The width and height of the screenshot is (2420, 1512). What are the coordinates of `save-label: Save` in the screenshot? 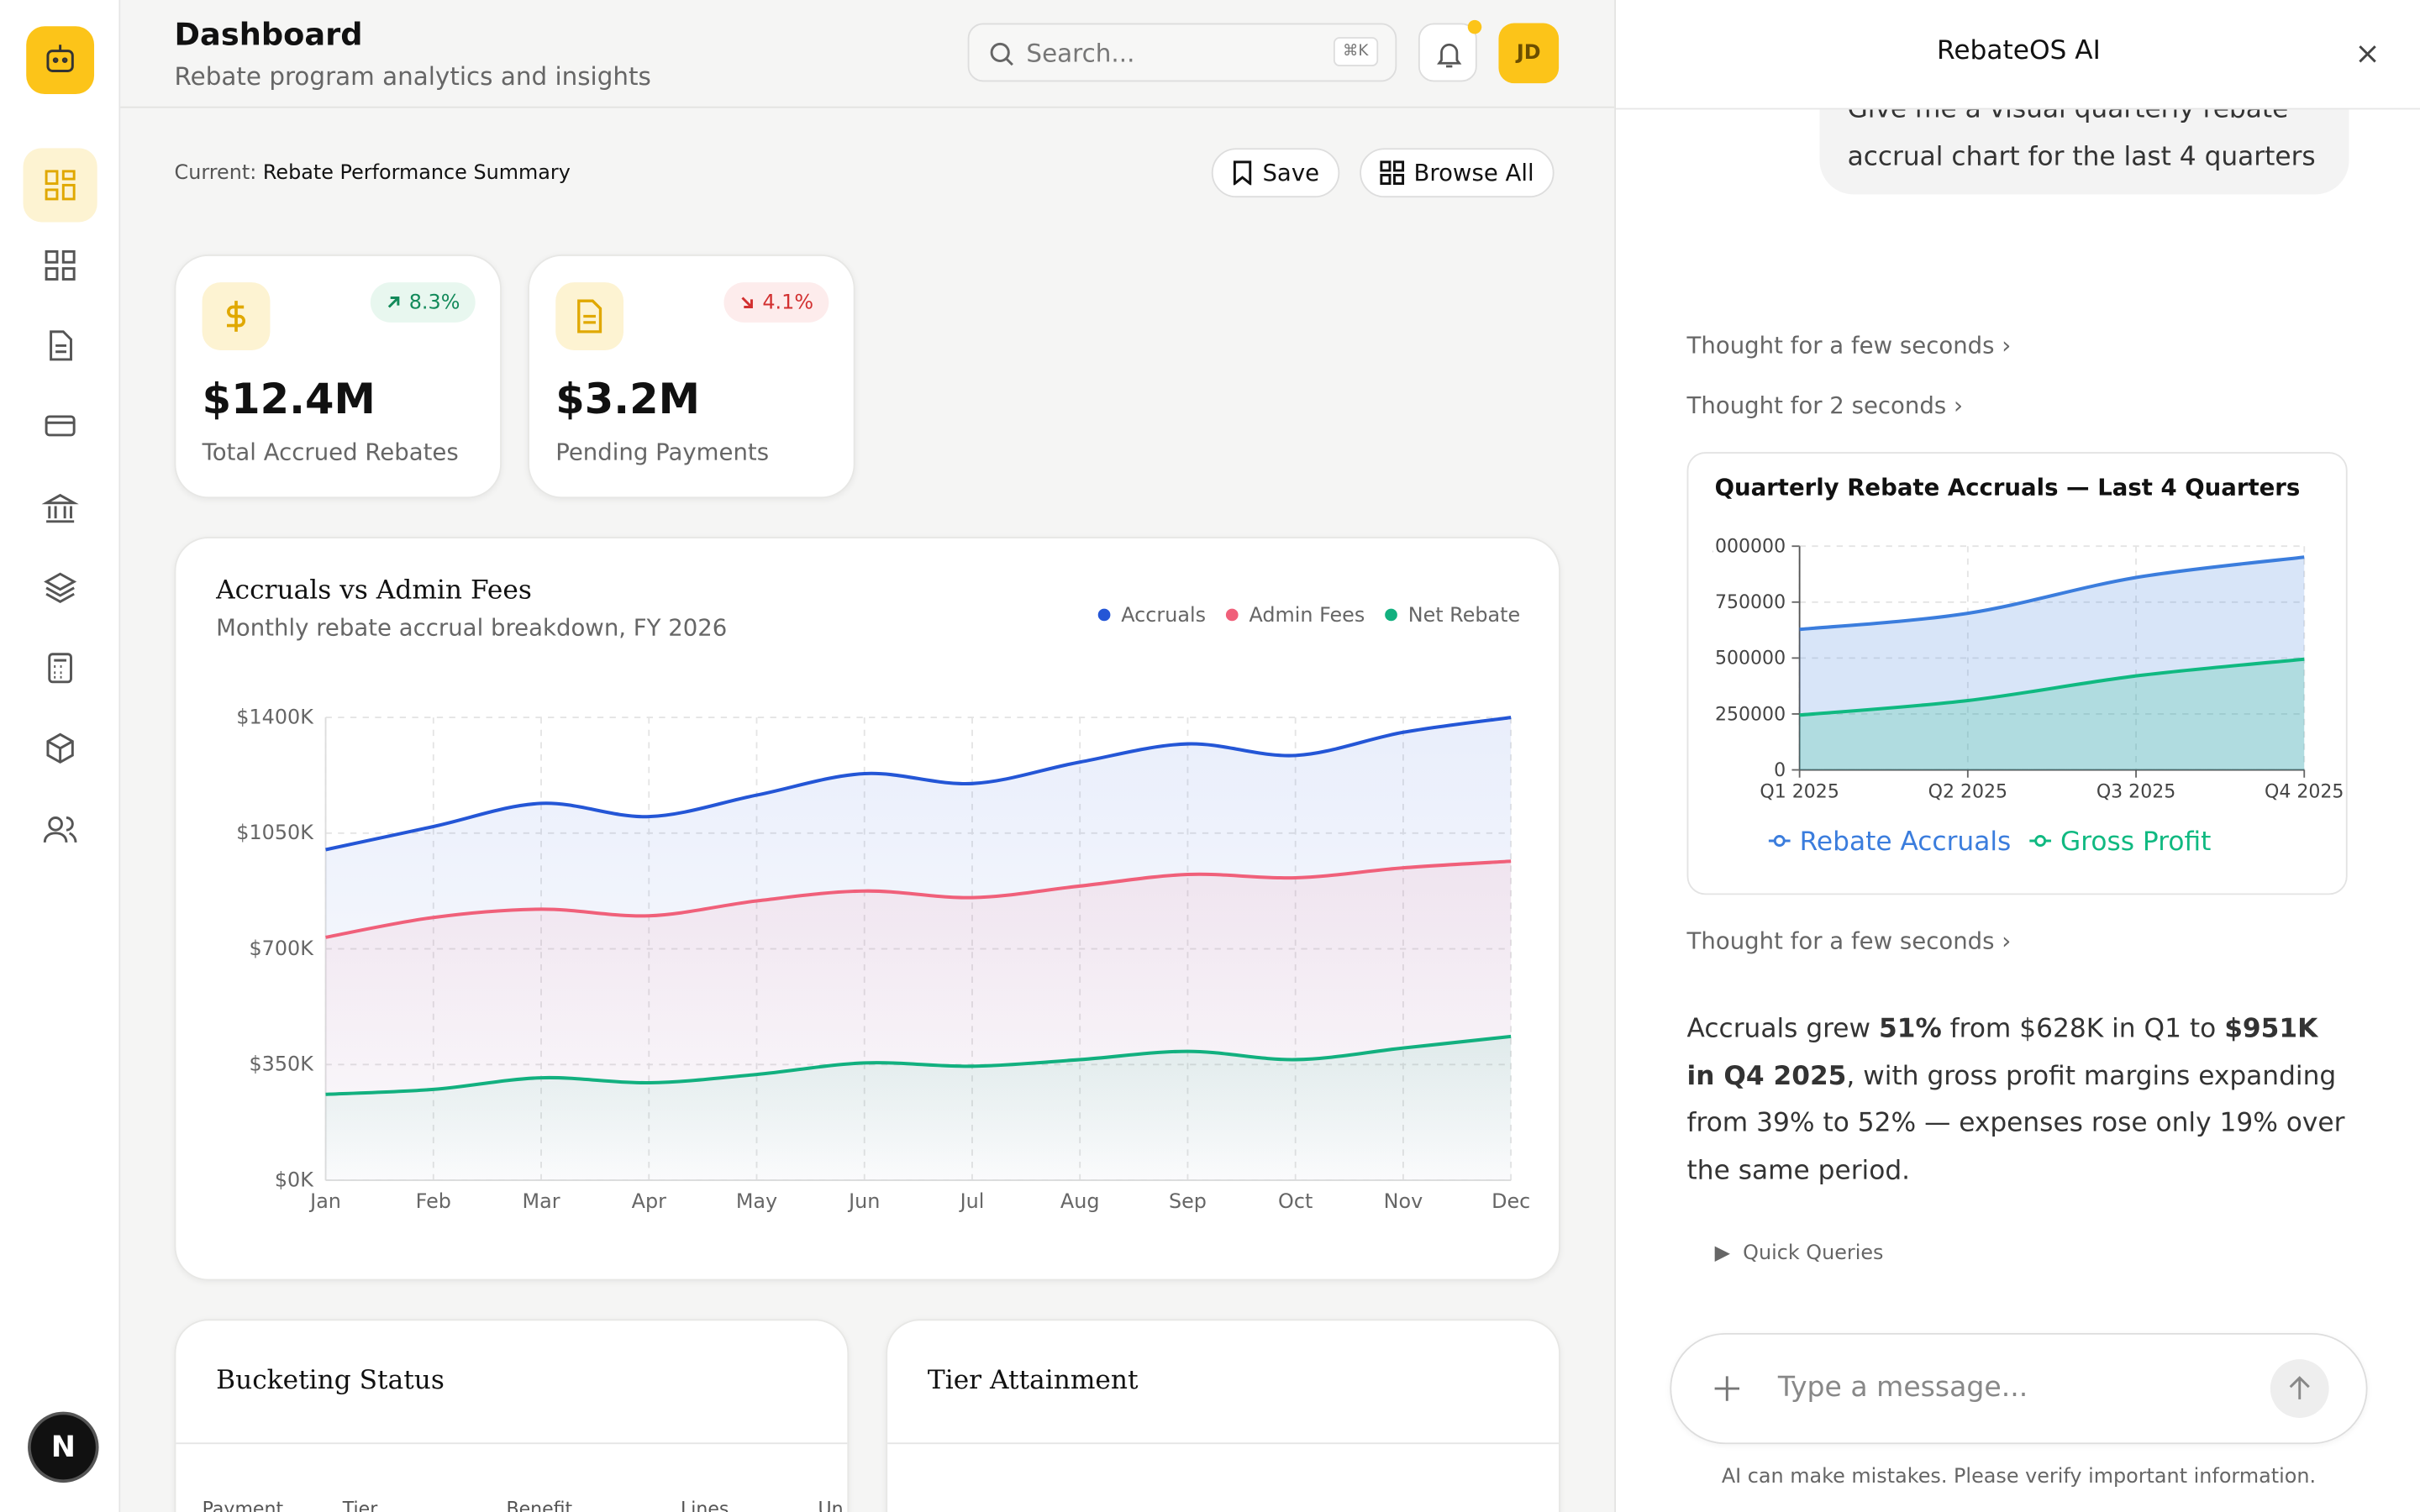 It's located at (1291, 173).